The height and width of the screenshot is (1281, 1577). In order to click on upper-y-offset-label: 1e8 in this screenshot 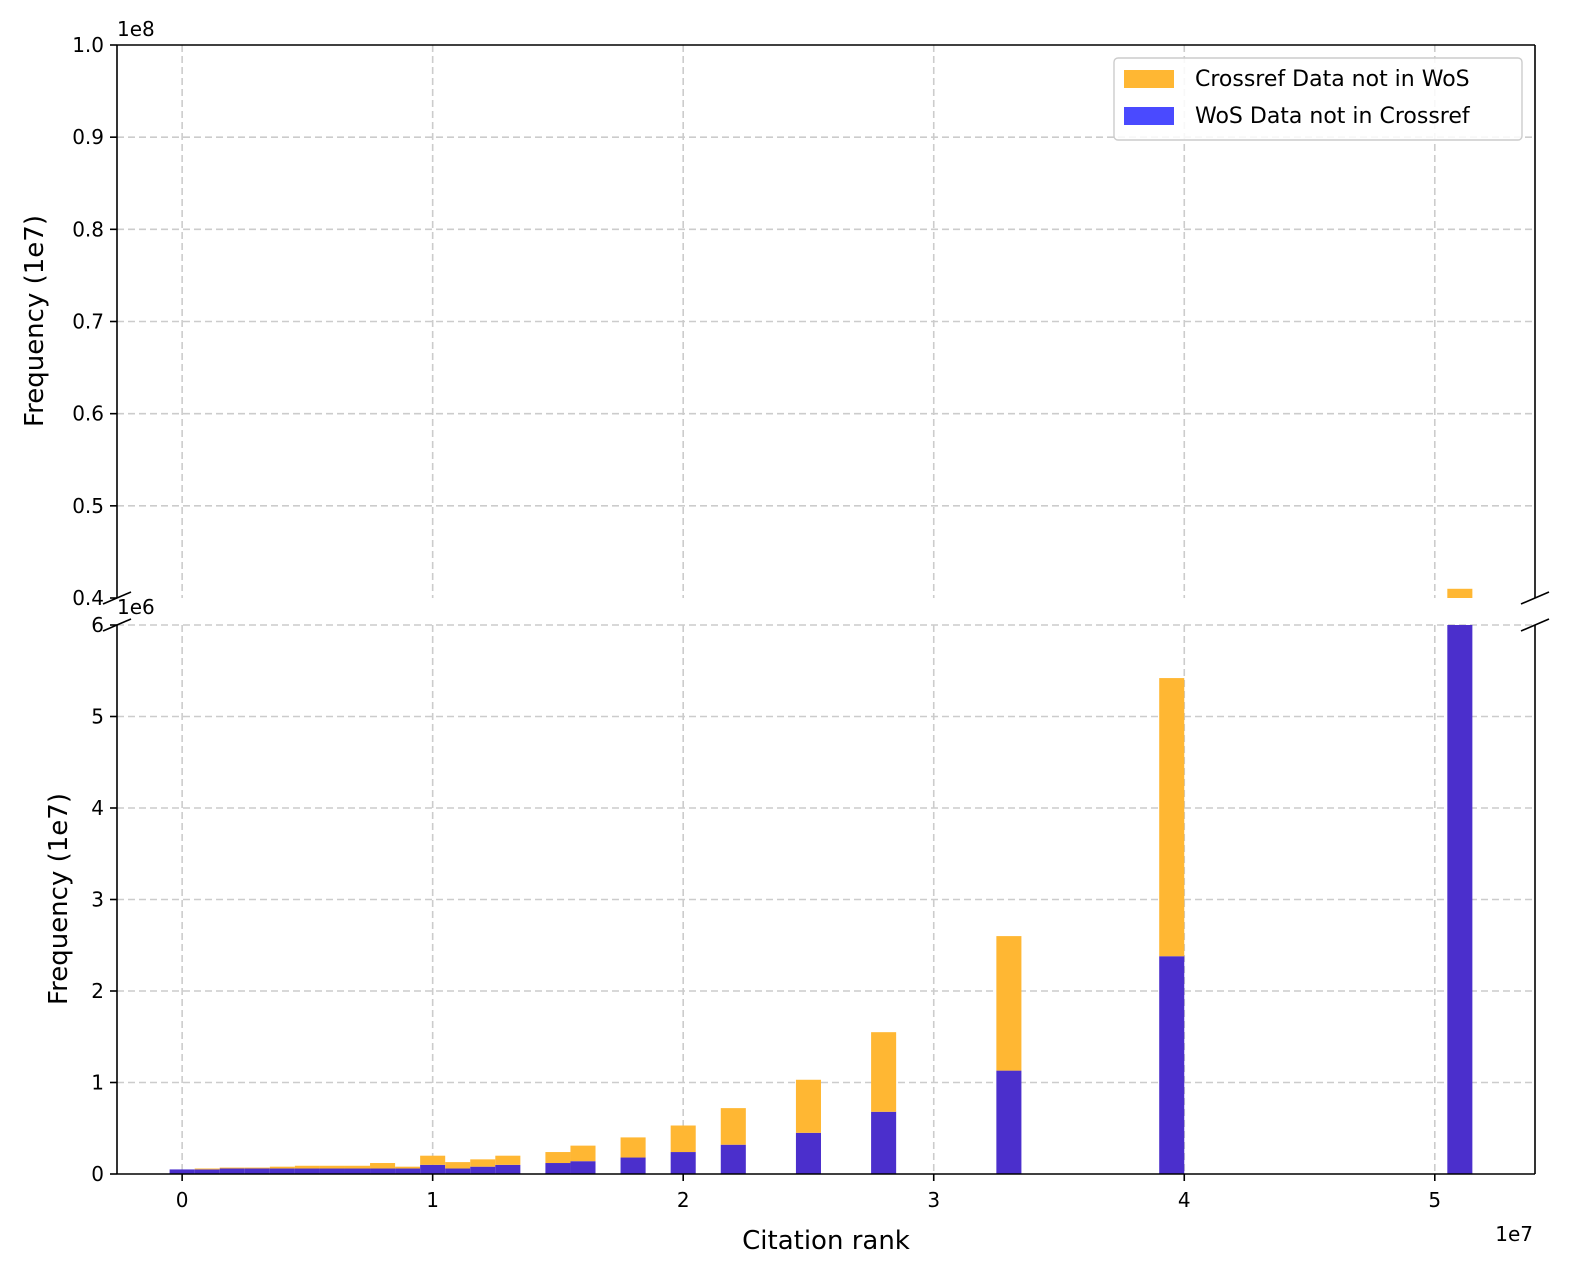, I will do `click(136, 29)`.